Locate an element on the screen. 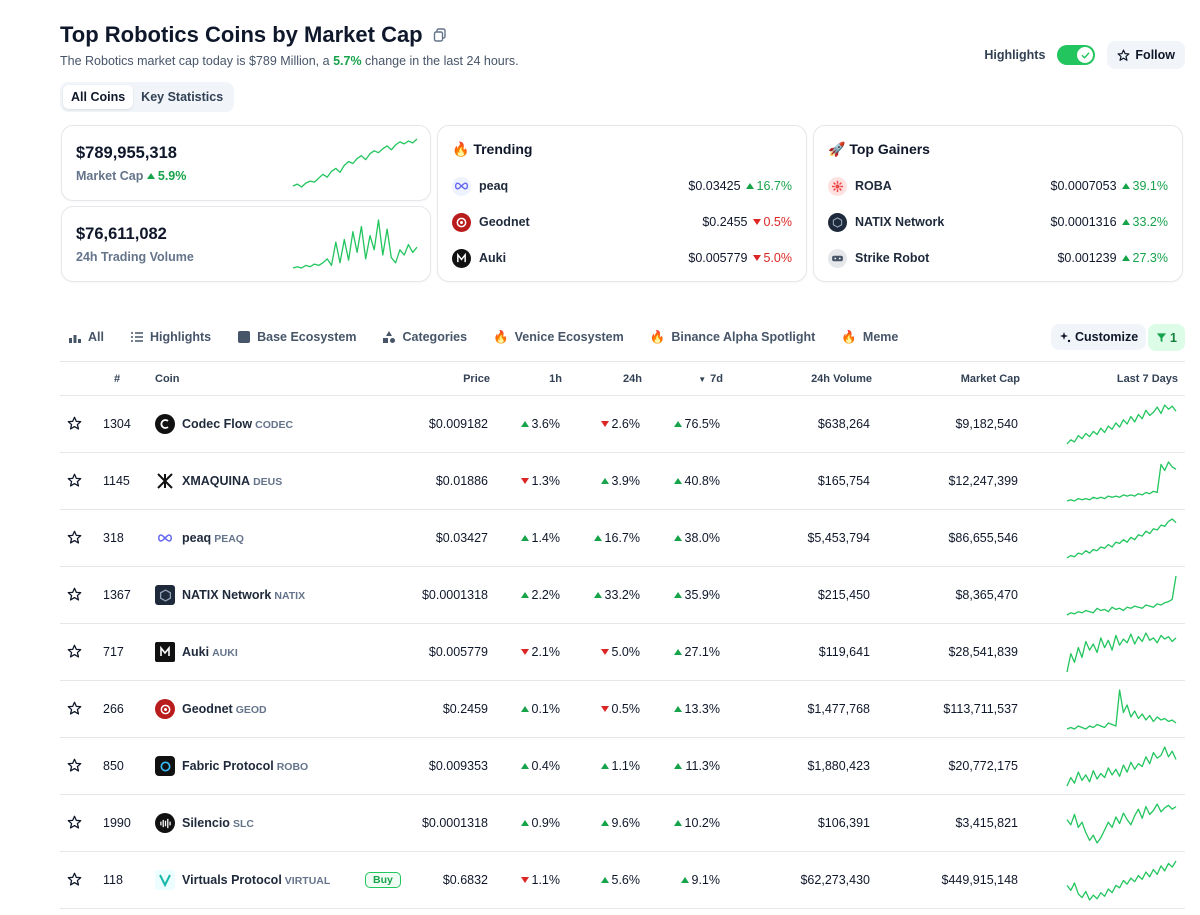 The image size is (1200, 915). gainer-item: ROBA $0.0007053 39.1% is located at coordinates (998, 186).